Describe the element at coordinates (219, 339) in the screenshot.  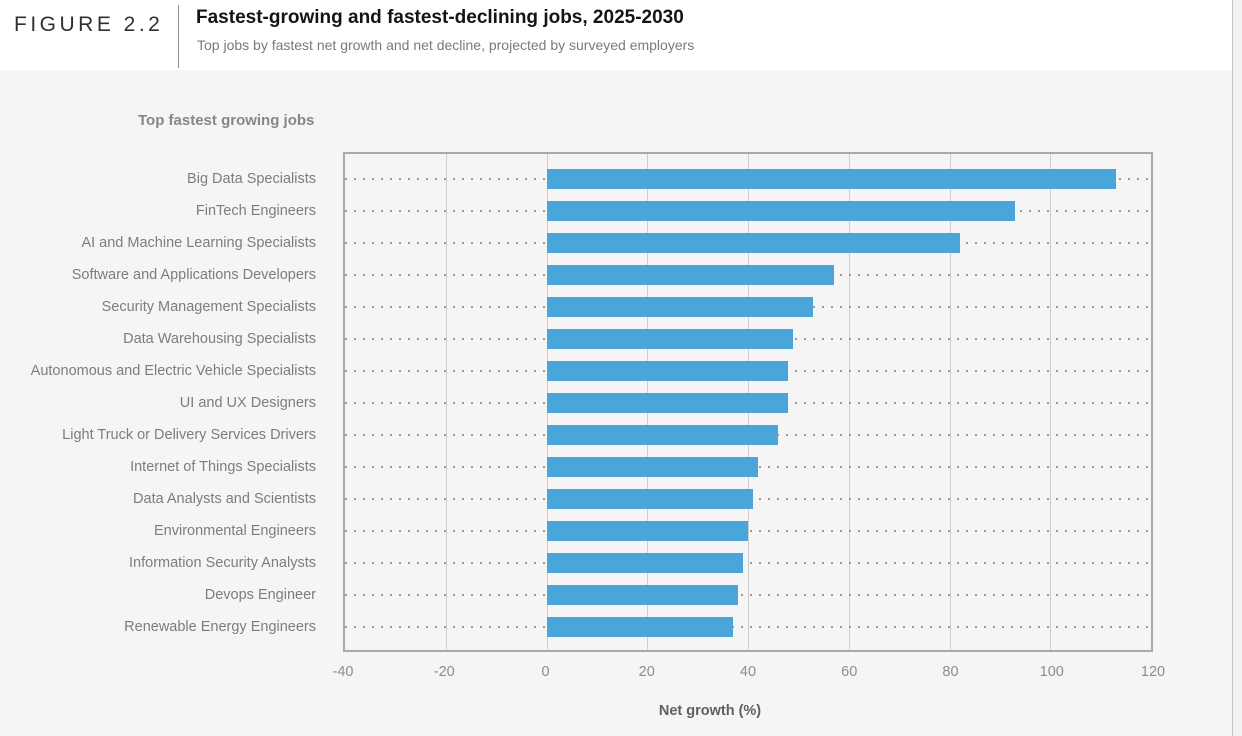
I see `category-label: Data Warehousing Specialists` at that location.